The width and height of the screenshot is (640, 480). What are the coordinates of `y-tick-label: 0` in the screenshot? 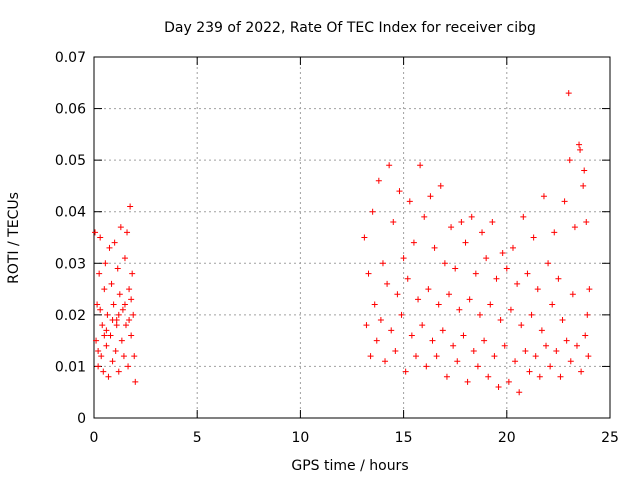 It's located at (81, 419).